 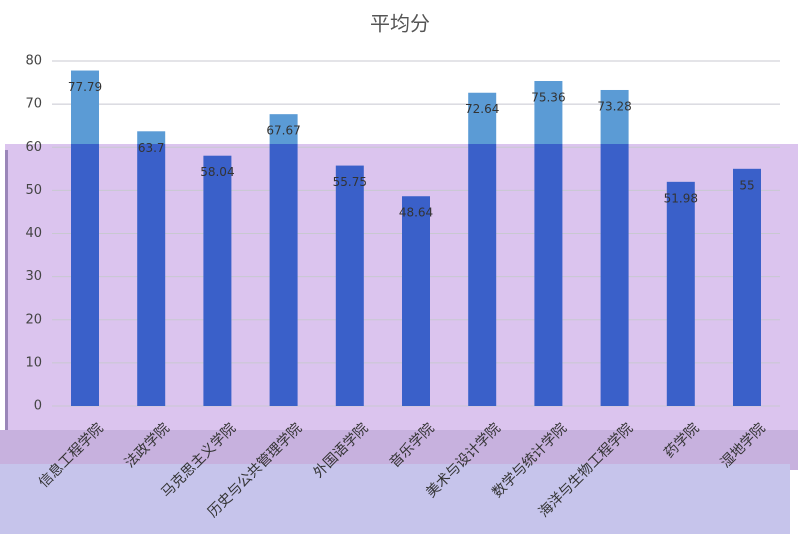 What do you see at coordinates (33, 104) in the screenshot?
I see `y-tick-label: 70` at bounding box center [33, 104].